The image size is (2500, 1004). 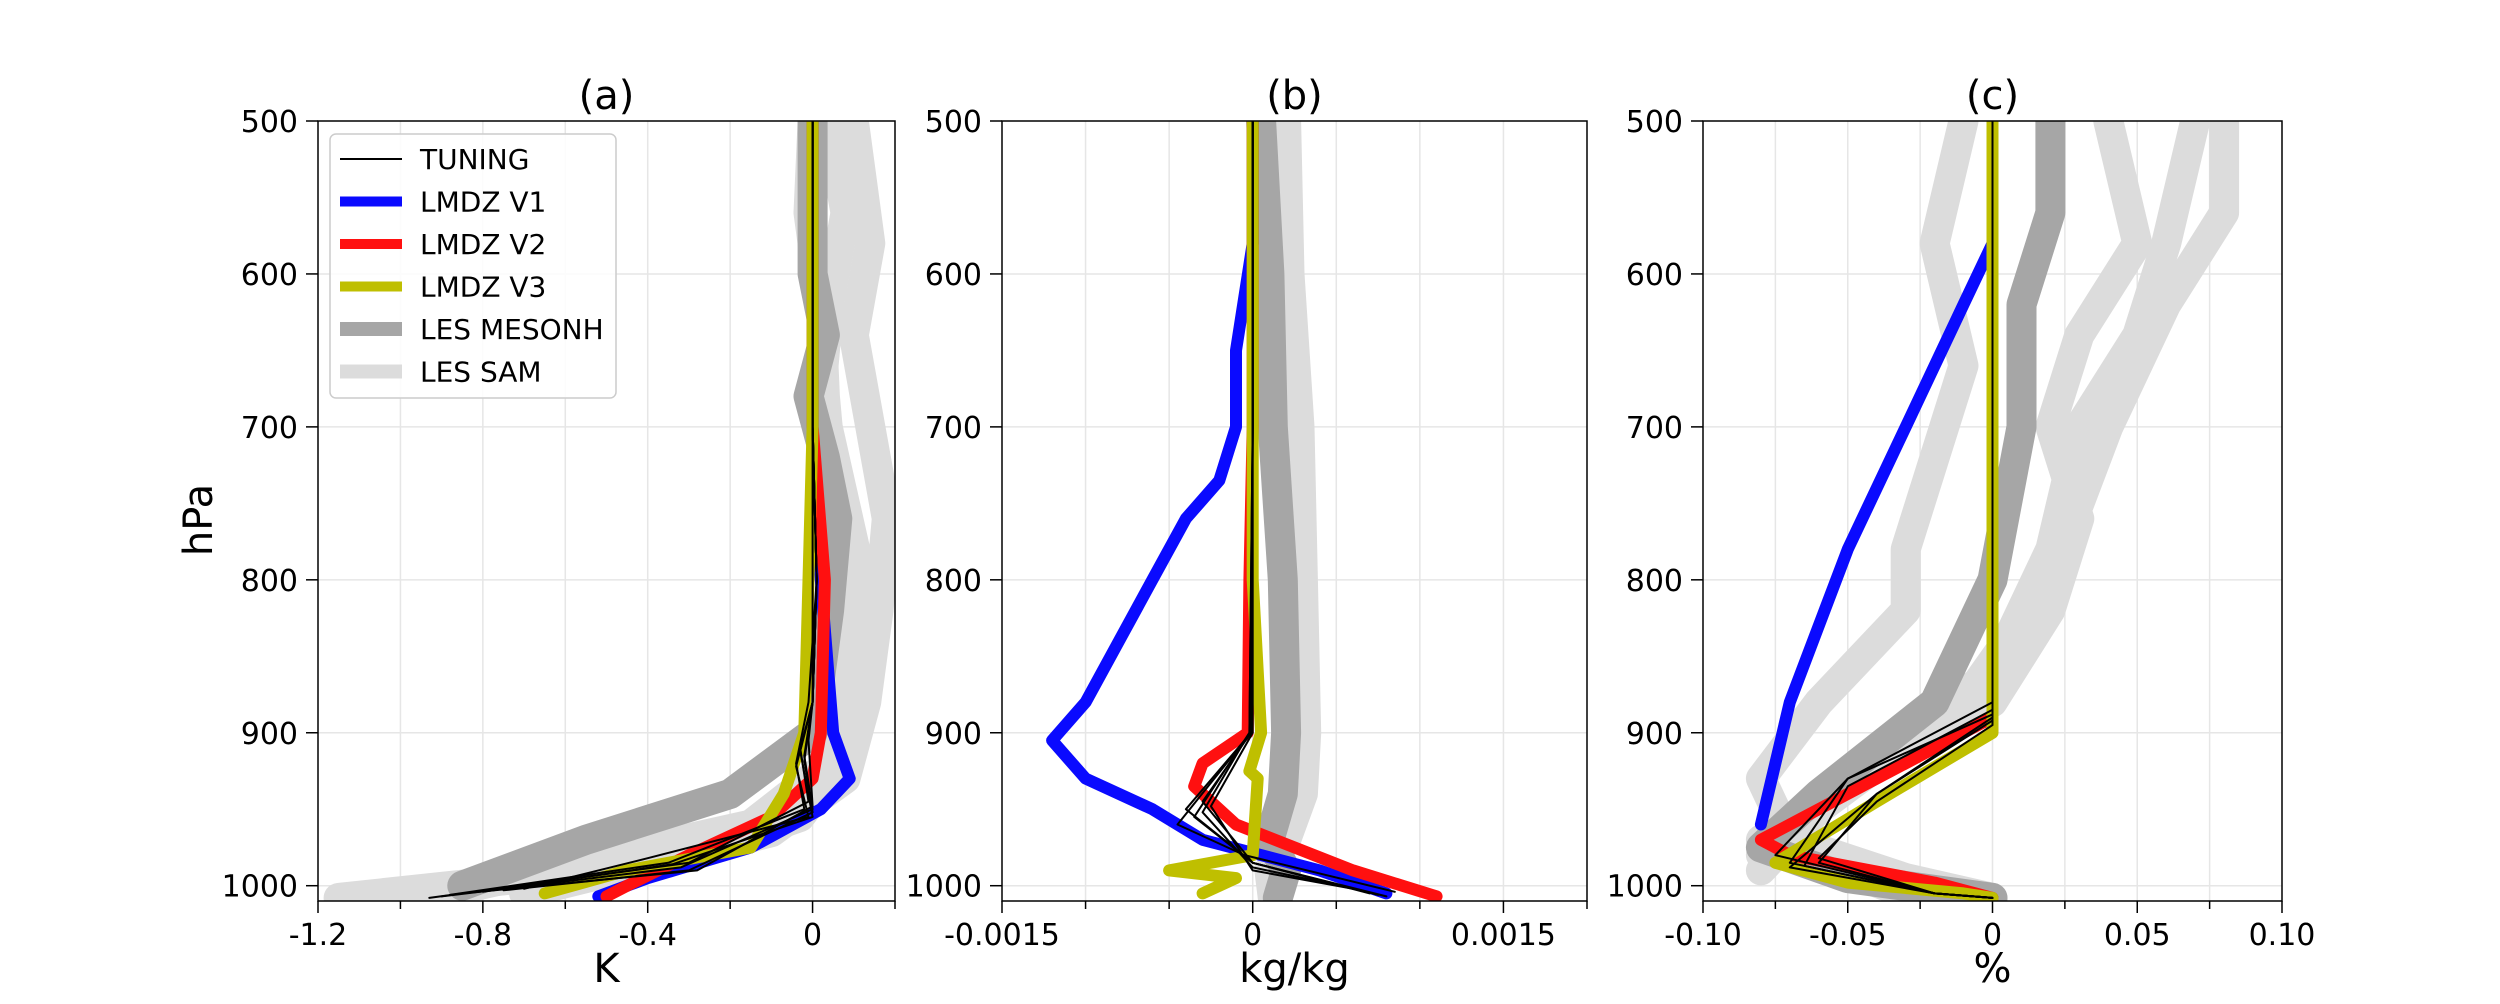 I want to click on legend-item-lmdz-v3: LMDZ V3, so click(x=443, y=287).